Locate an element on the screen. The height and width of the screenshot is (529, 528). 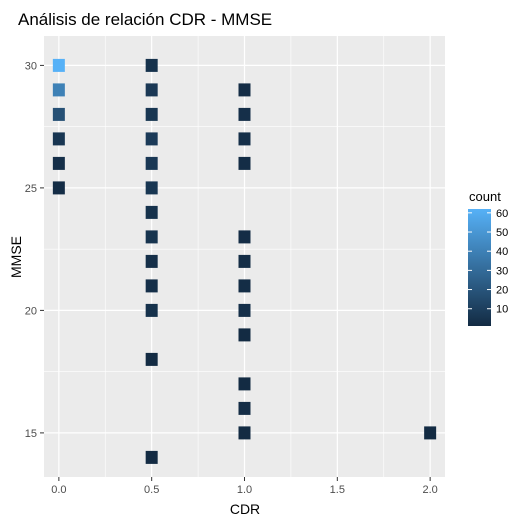
y-tick-label: 30 is located at coordinates (31, 66).